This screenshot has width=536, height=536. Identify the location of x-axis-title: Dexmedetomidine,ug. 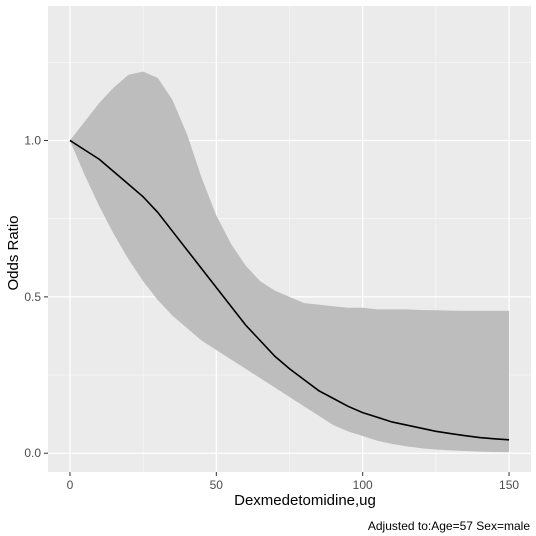
(305, 500).